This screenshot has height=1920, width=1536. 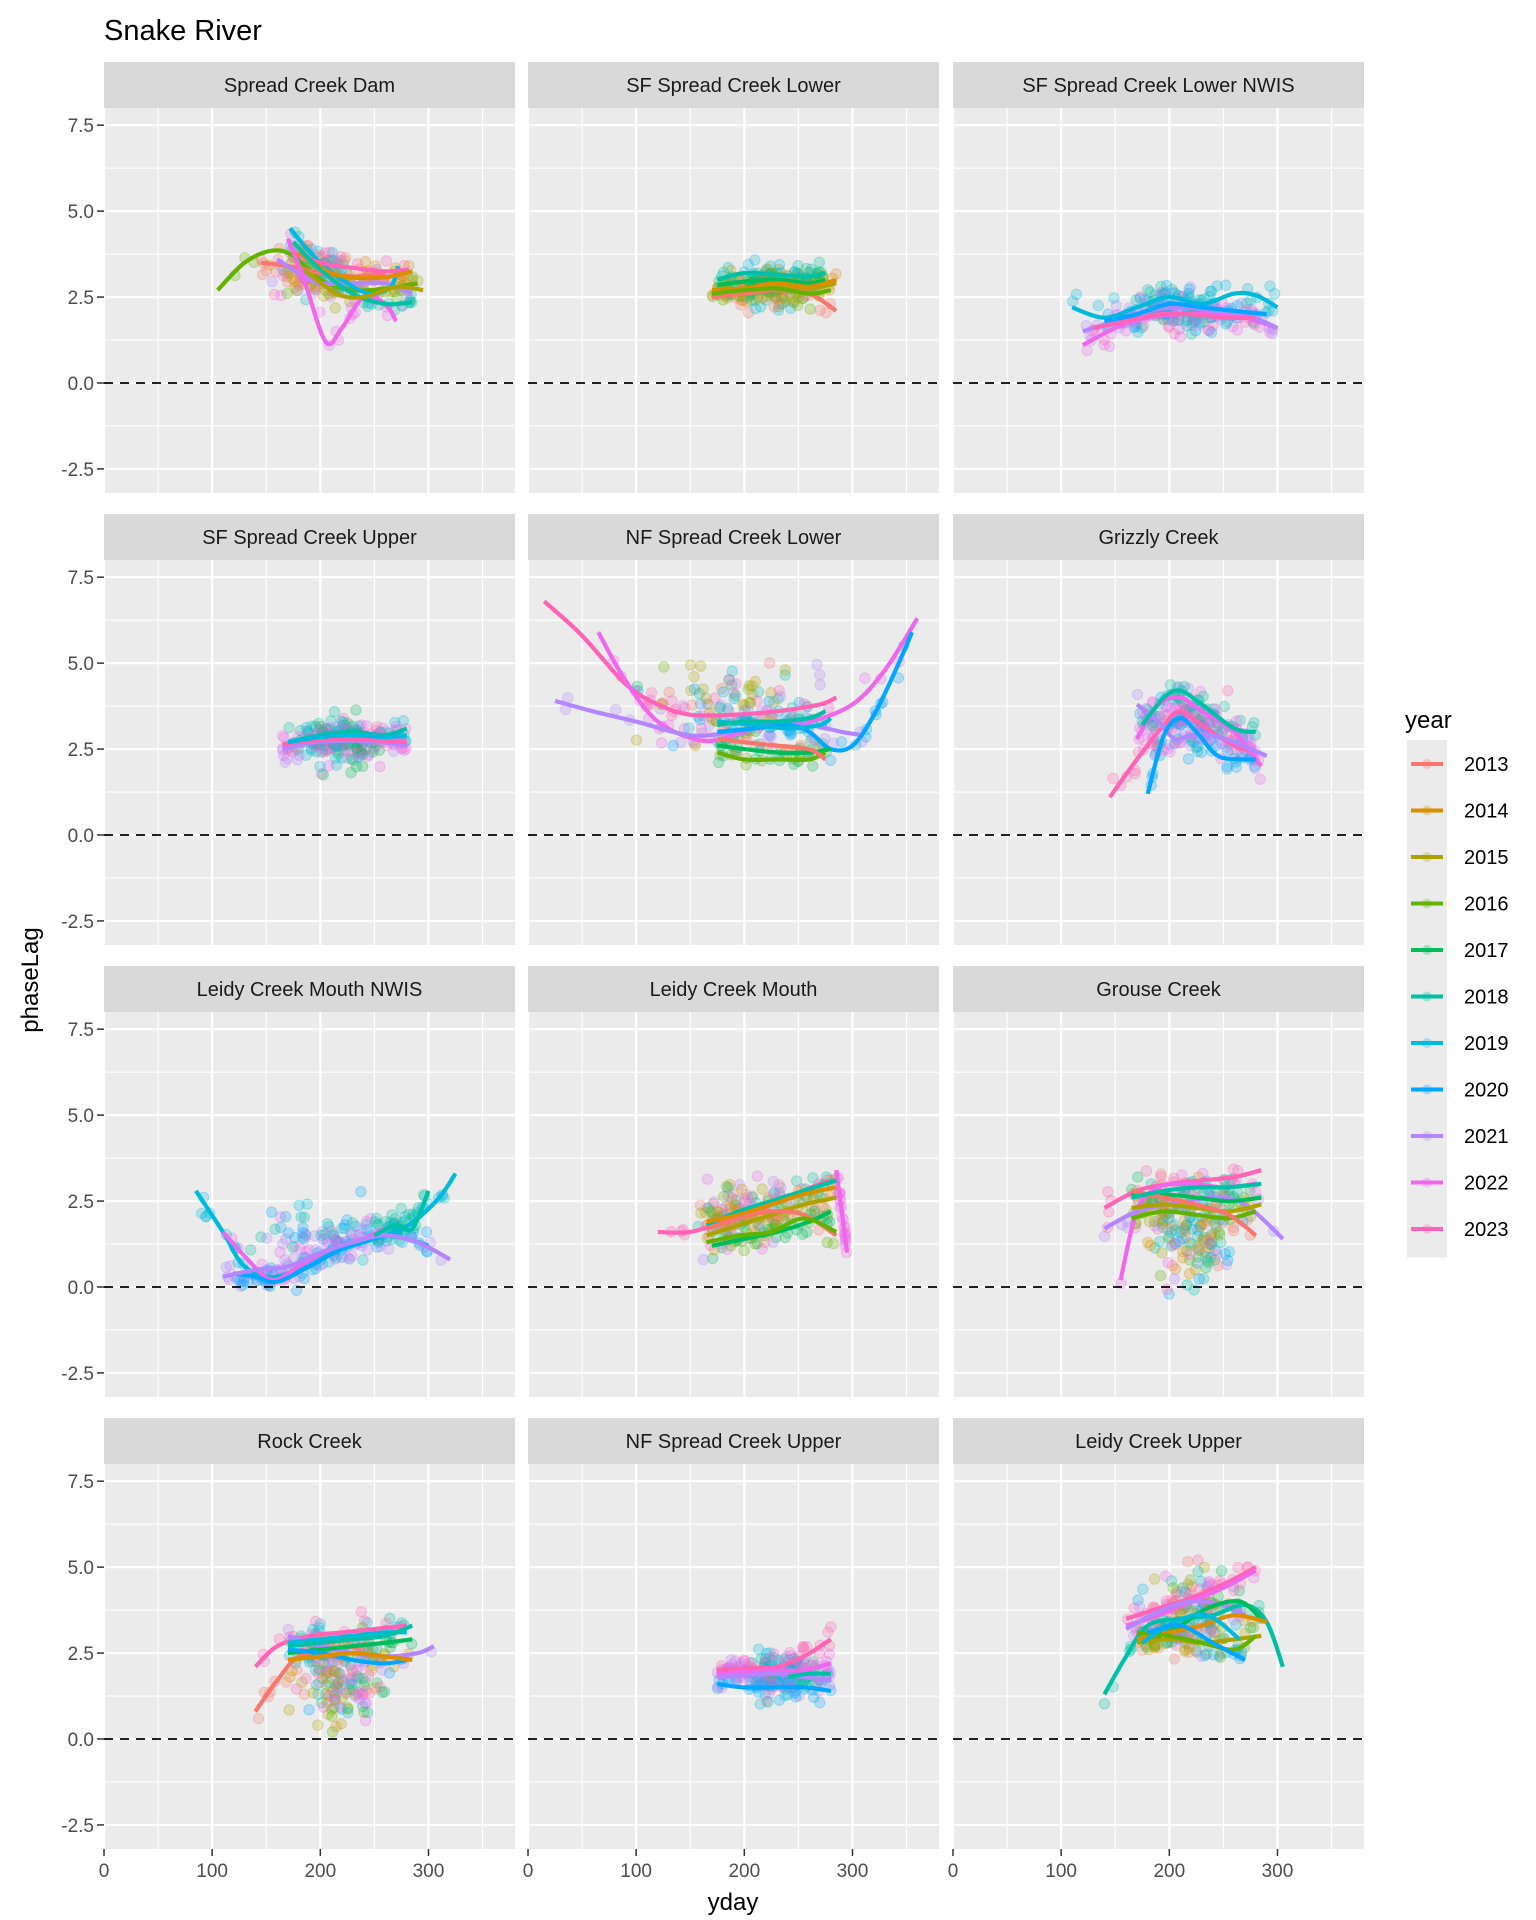 What do you see at coordinates (309, 86) in the screenshot?
I see `facet-strip-label: Spread Creek Dam` at bounding box center [309, 86].